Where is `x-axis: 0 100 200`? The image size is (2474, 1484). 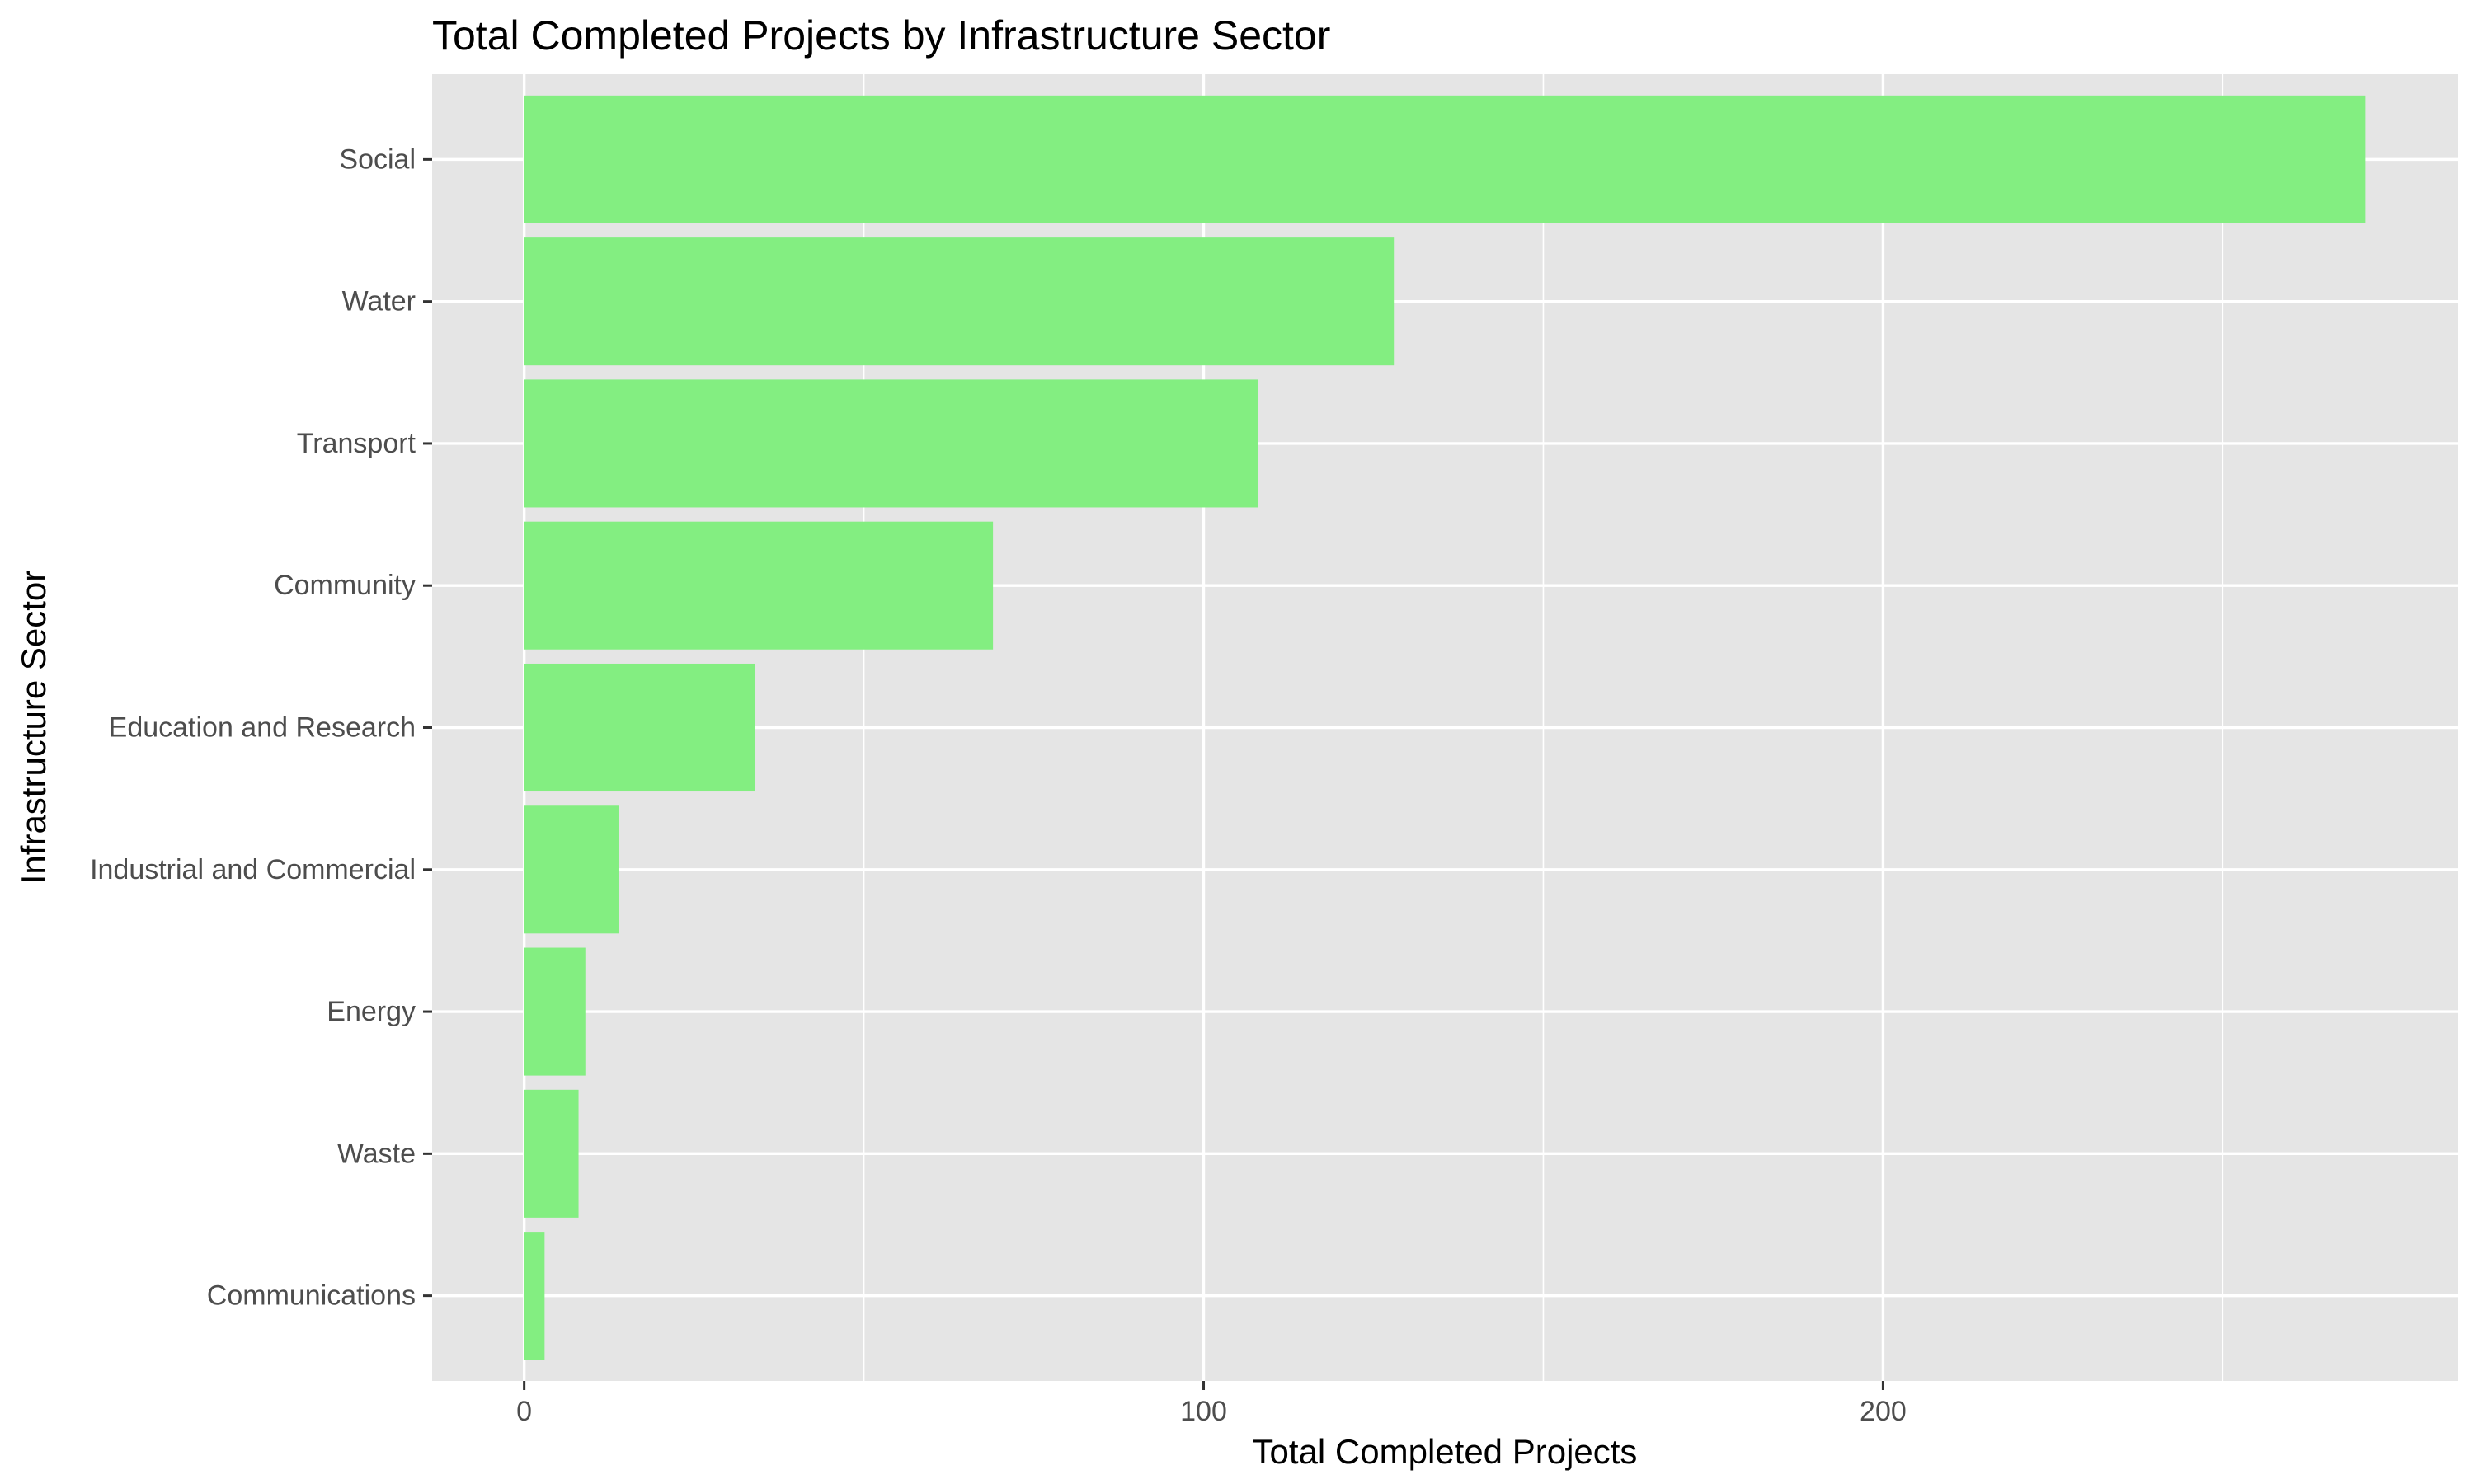 x-axis: 0 100 200 is located at coordinates (1211, 1404).